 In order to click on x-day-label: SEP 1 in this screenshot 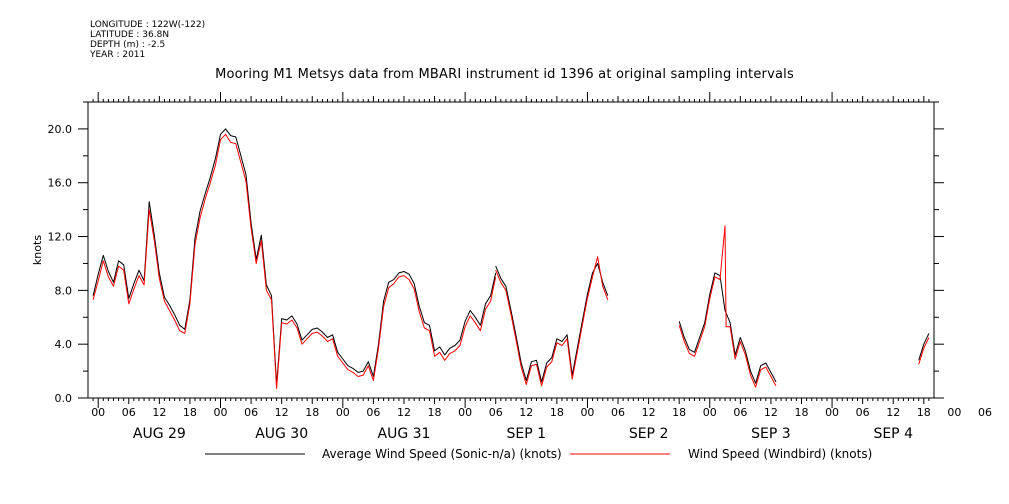, I will do `click(527, 434)`.